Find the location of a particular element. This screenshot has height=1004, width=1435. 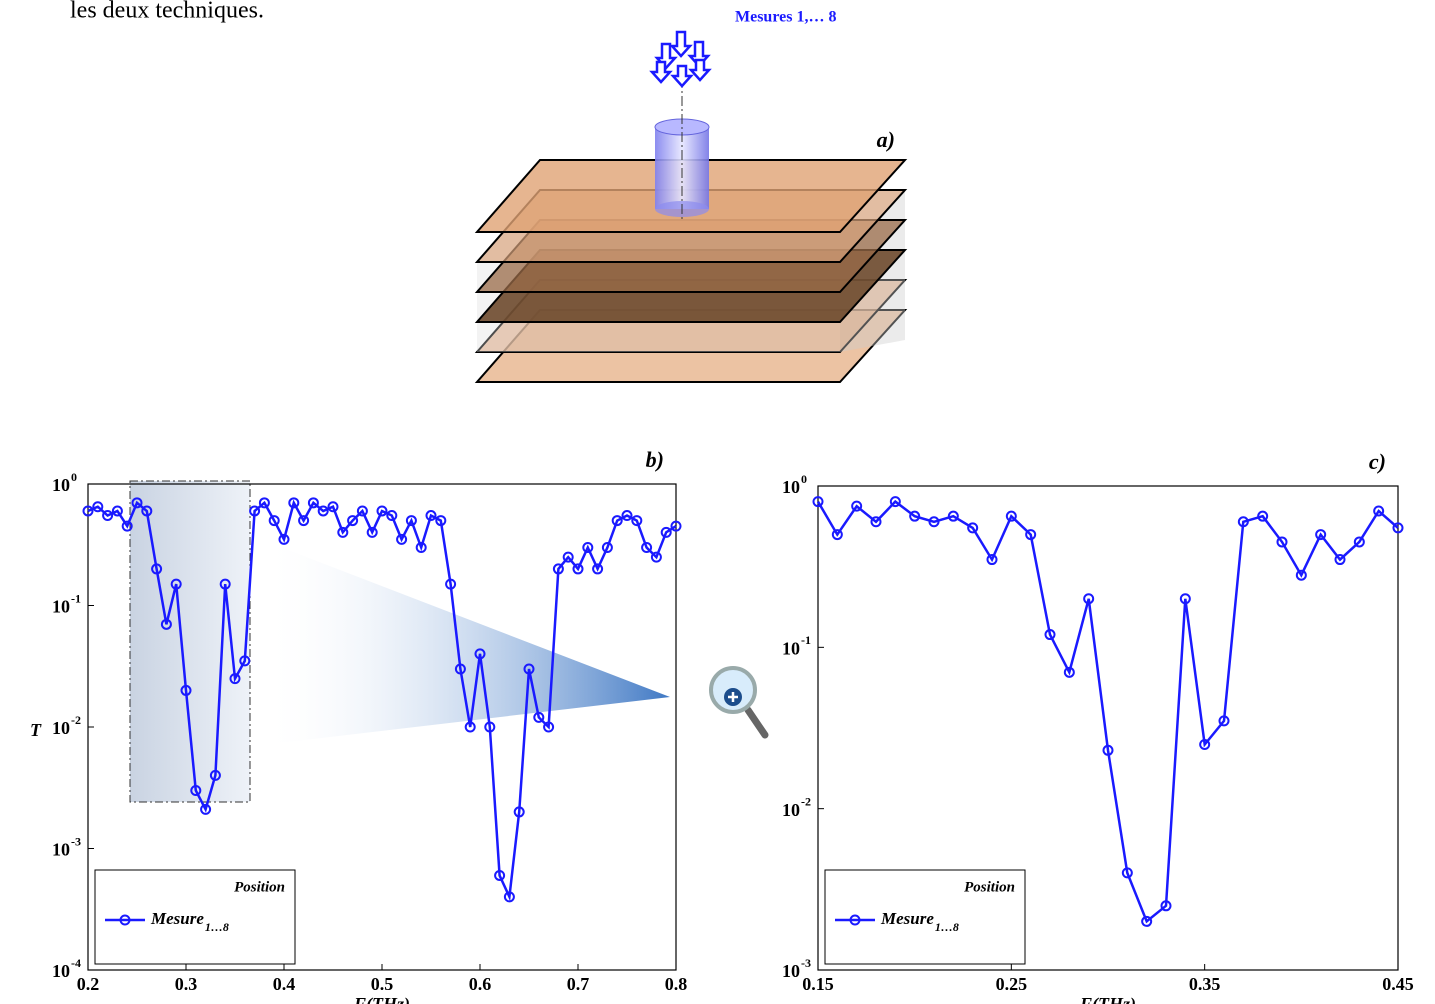

x-tick-label: 0.7 is located at coordinates (578, 984).